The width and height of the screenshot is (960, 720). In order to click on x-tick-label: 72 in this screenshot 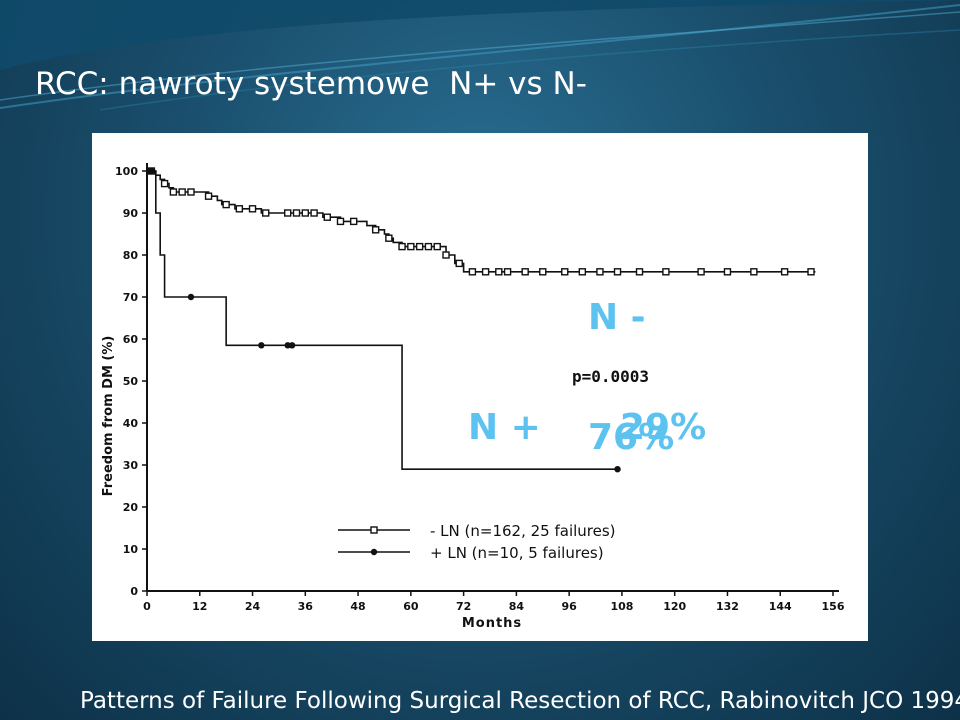, I will do `click(463, 606)`.